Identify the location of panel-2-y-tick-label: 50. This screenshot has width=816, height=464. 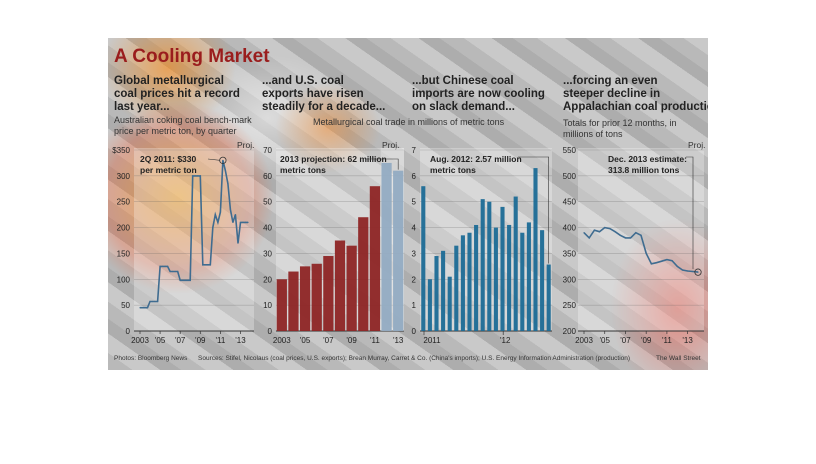
(267, 202).